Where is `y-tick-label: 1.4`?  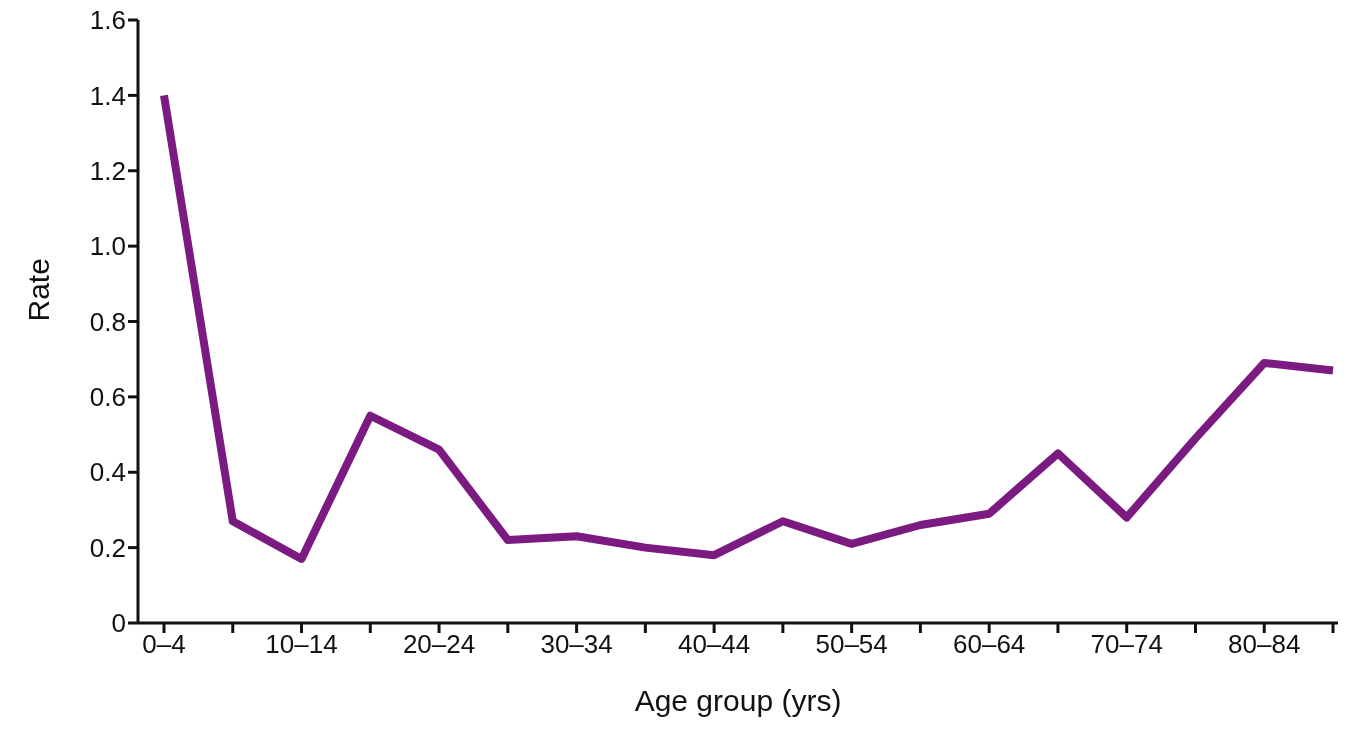 y-tick-label: 1.4 is located at coordinates (107, 95).